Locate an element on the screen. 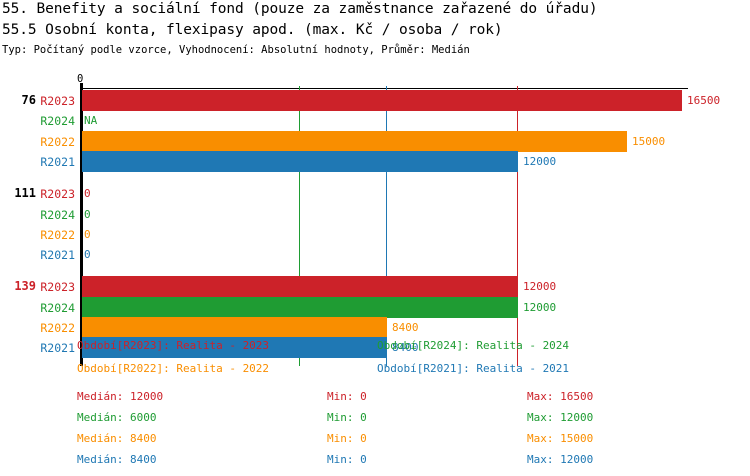  bar-139-R2021 is located at coordinates (234, 348).